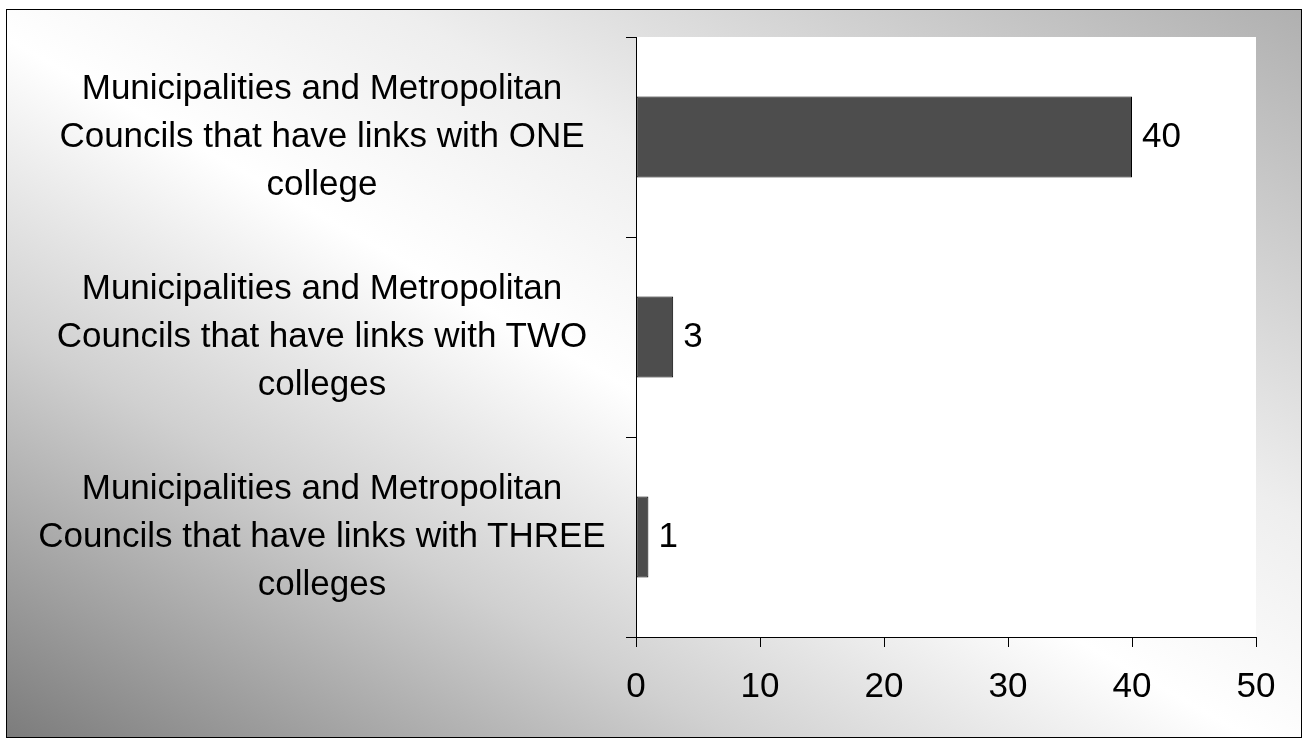 This screenshot has height=745, width=1308. What do you see at coordinates (322, 134) in the screenshot?
I see `y-tick-label: Municipalities and Metropolitan Councils that have links with ONE college` at bounding box center [322, 134].